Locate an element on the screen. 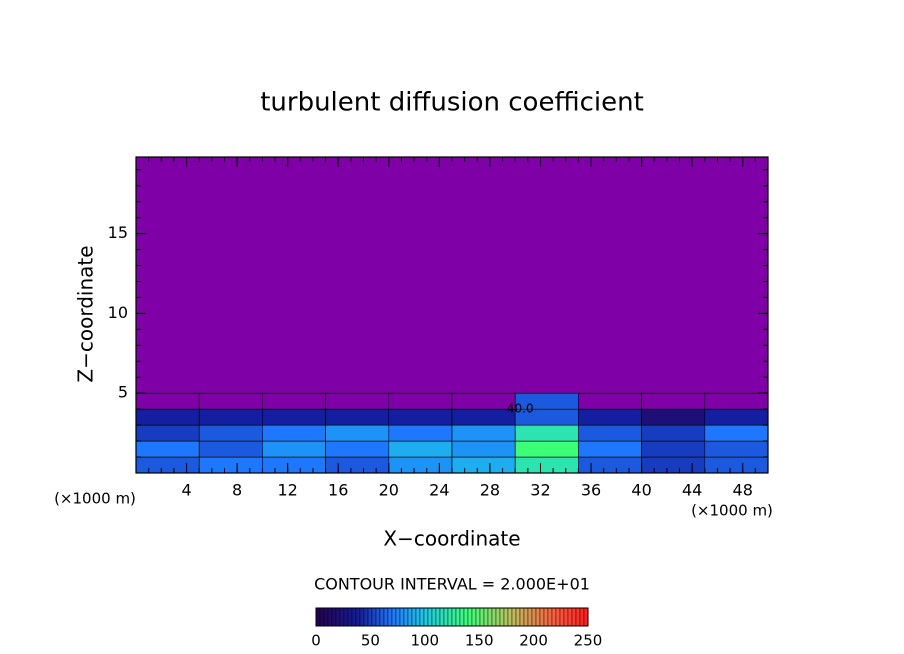 This screenshot has height=654, width=904. x-tick-label: 44 is located at coordinates (692, 490).